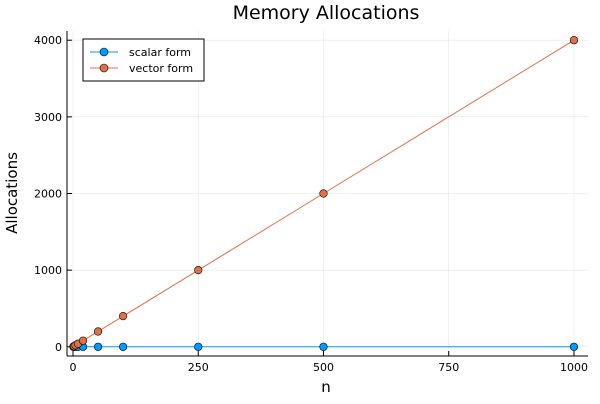 The image size is (600, 404). I want to click on legend: scalar form vector form, so click(143, 60).